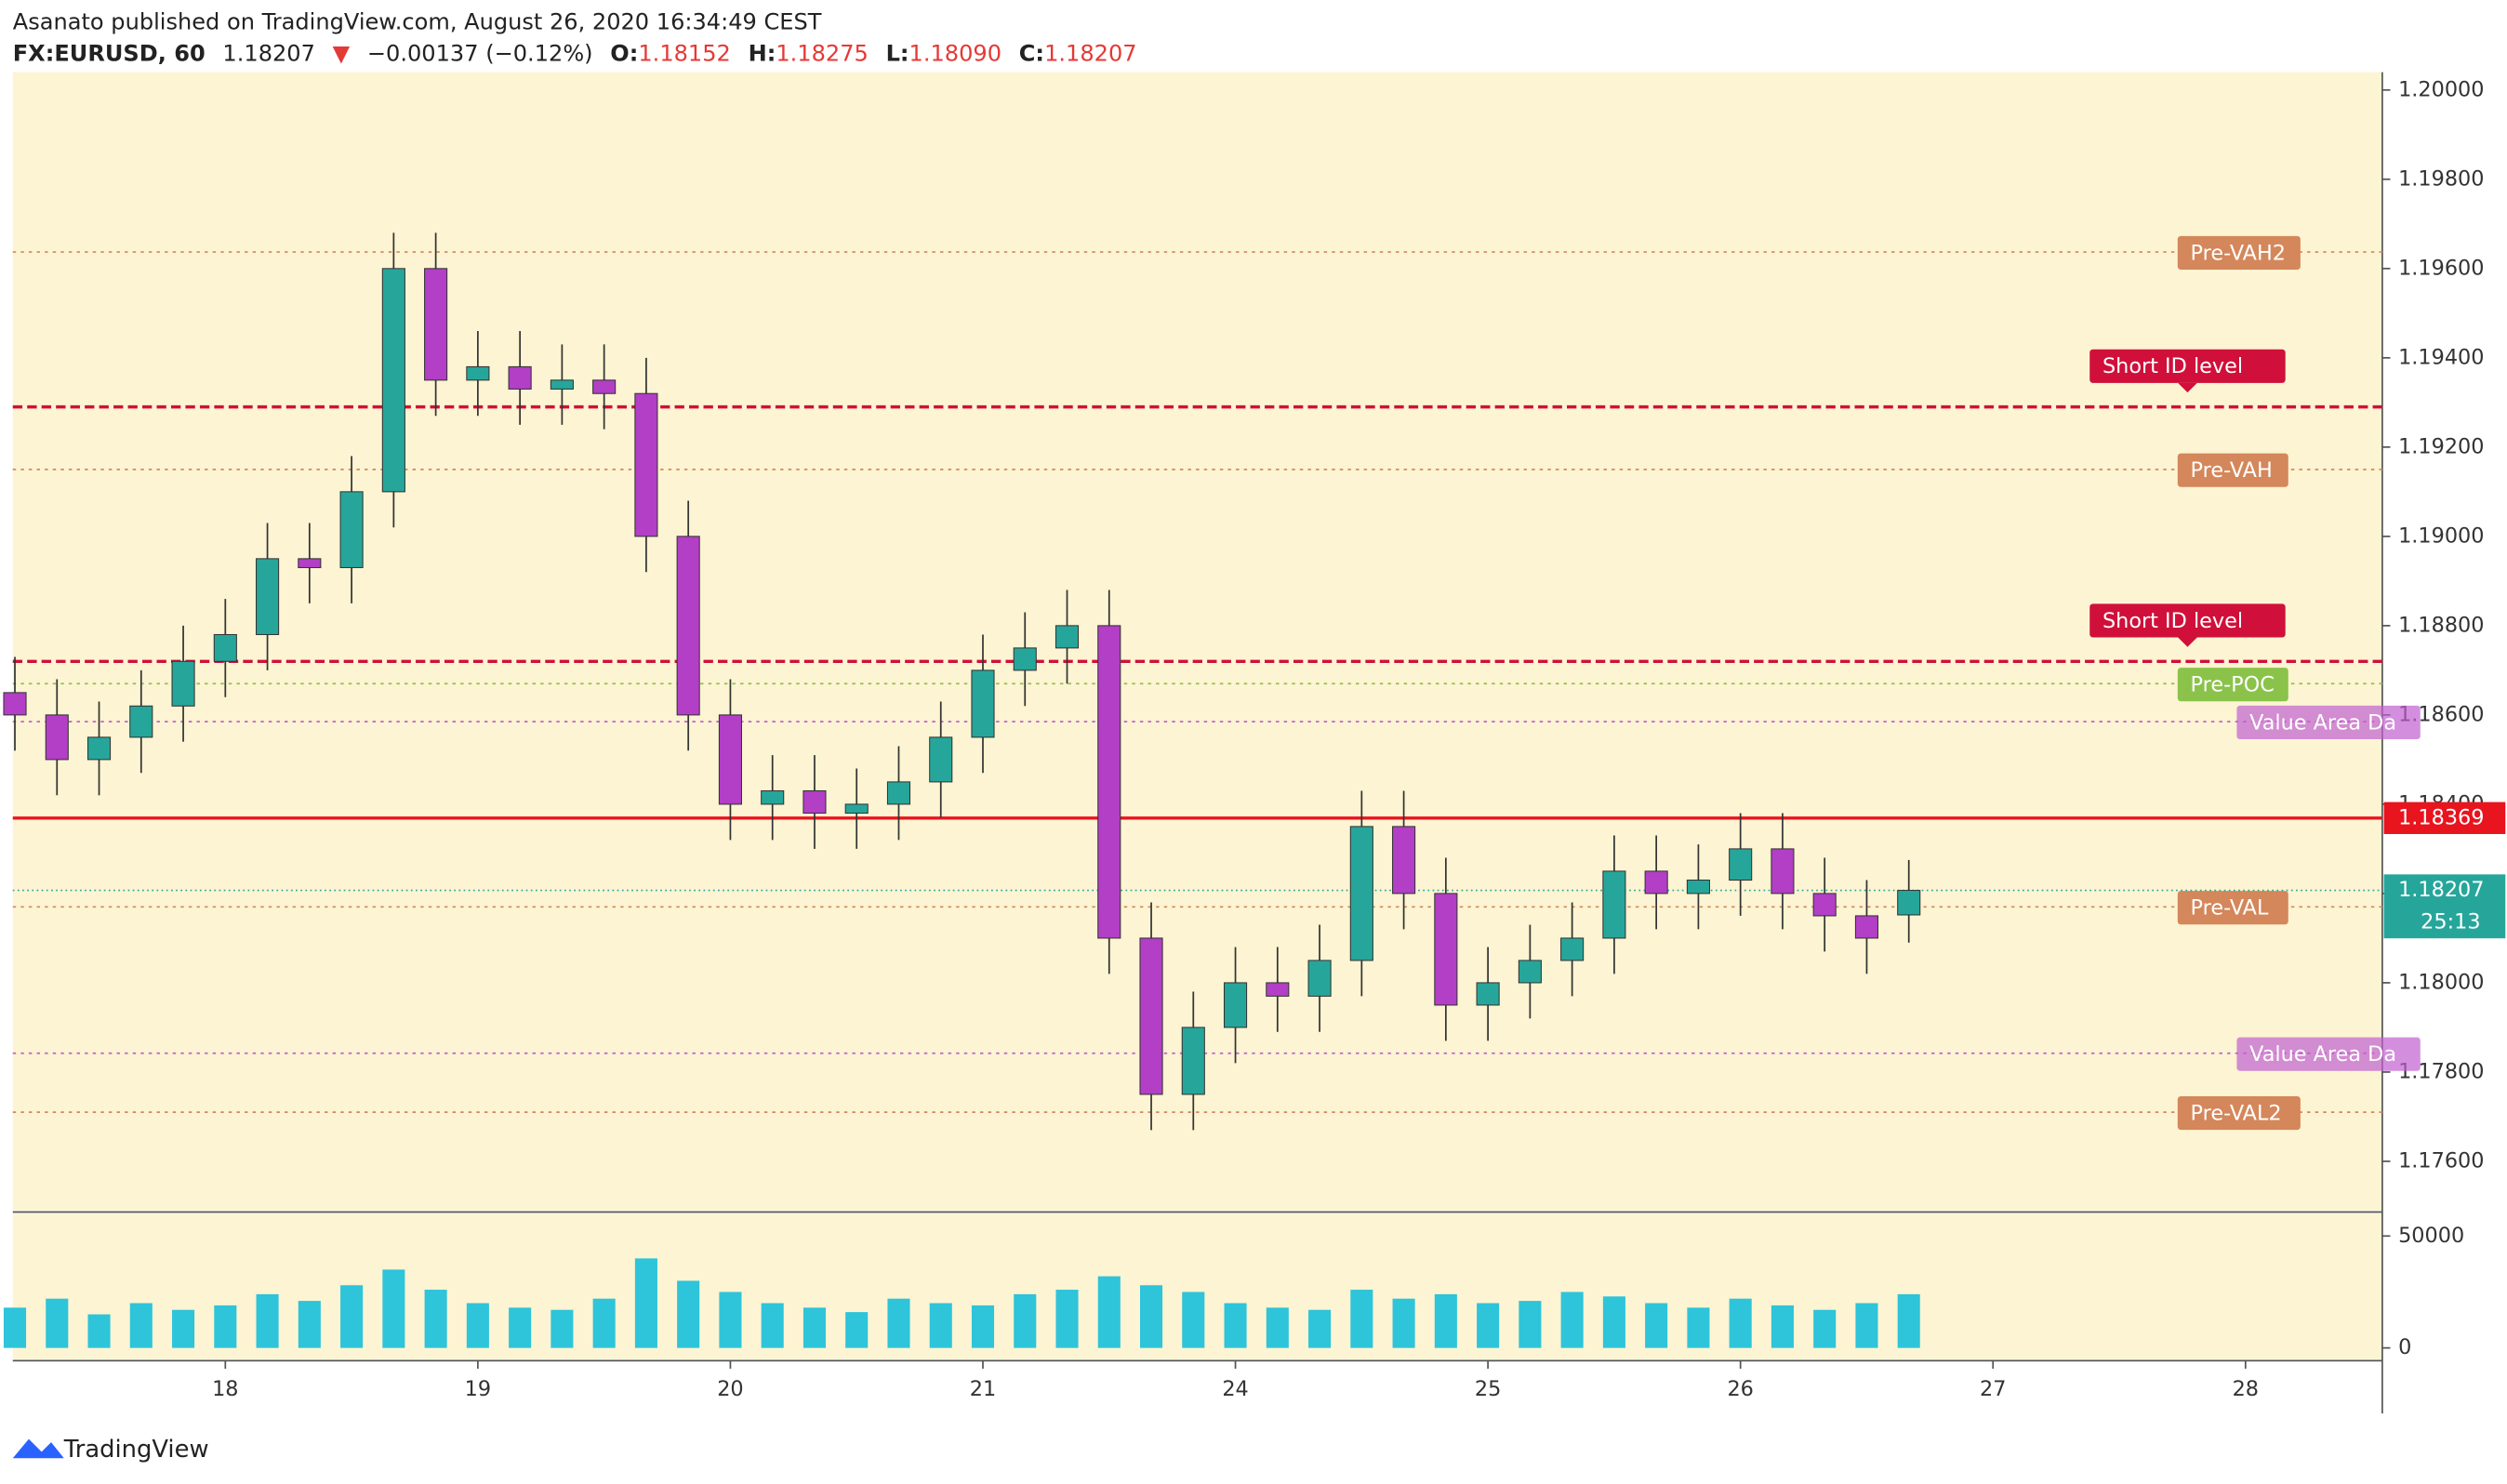 The image size is (2507, 1484). Describe the element at coordinates (342, 54) in the screenshot. I see `arrow: ▼` at that location.